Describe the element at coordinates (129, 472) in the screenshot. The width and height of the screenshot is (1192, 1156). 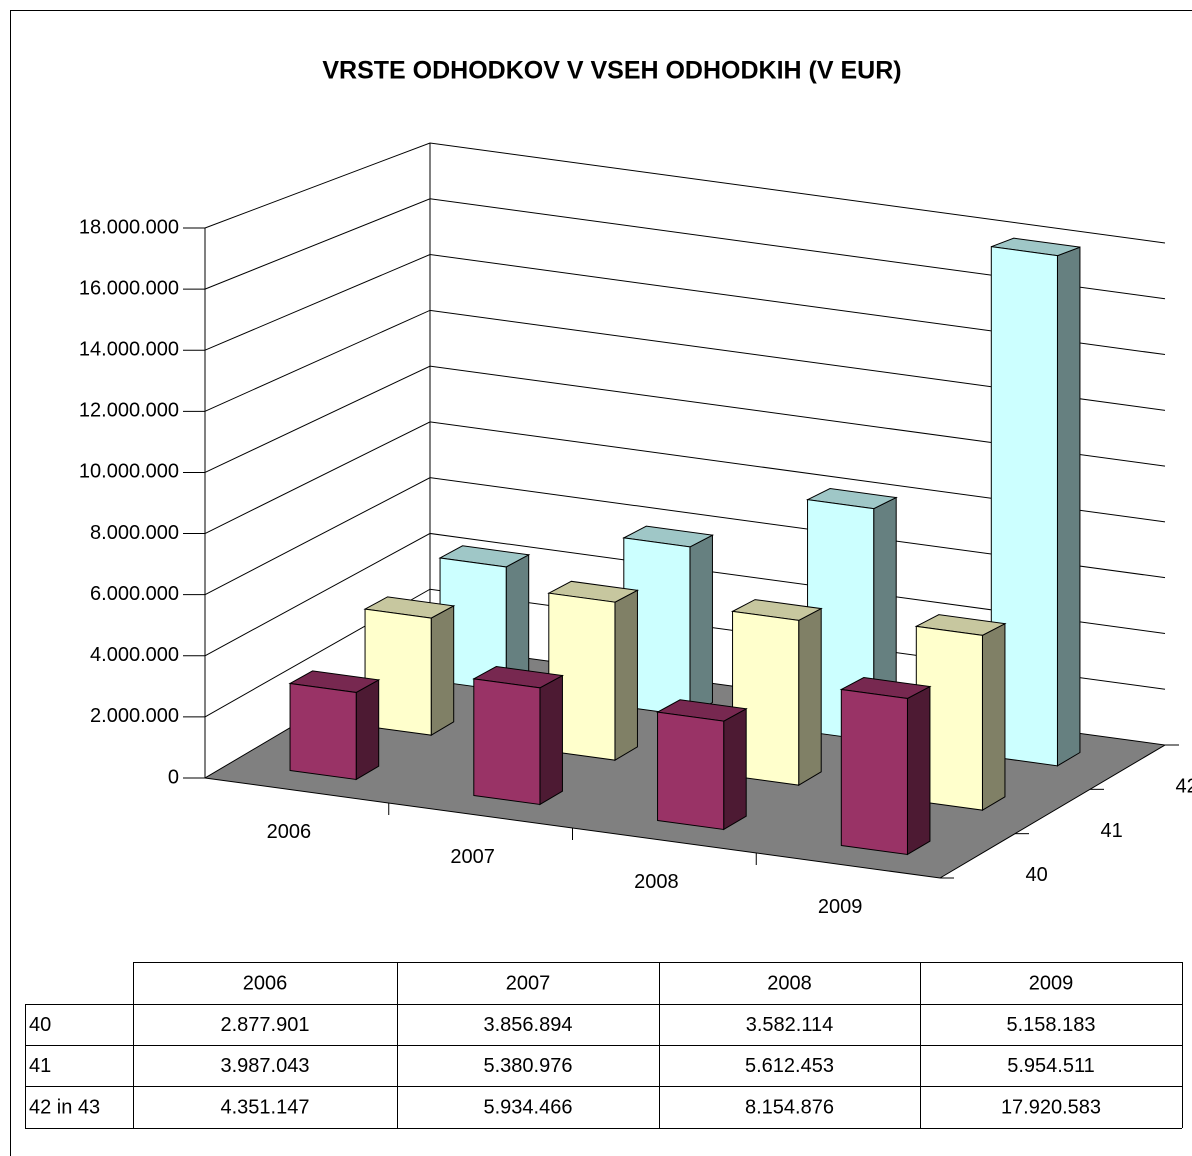
I see `y-tick-label: 10.000.000` at that location.